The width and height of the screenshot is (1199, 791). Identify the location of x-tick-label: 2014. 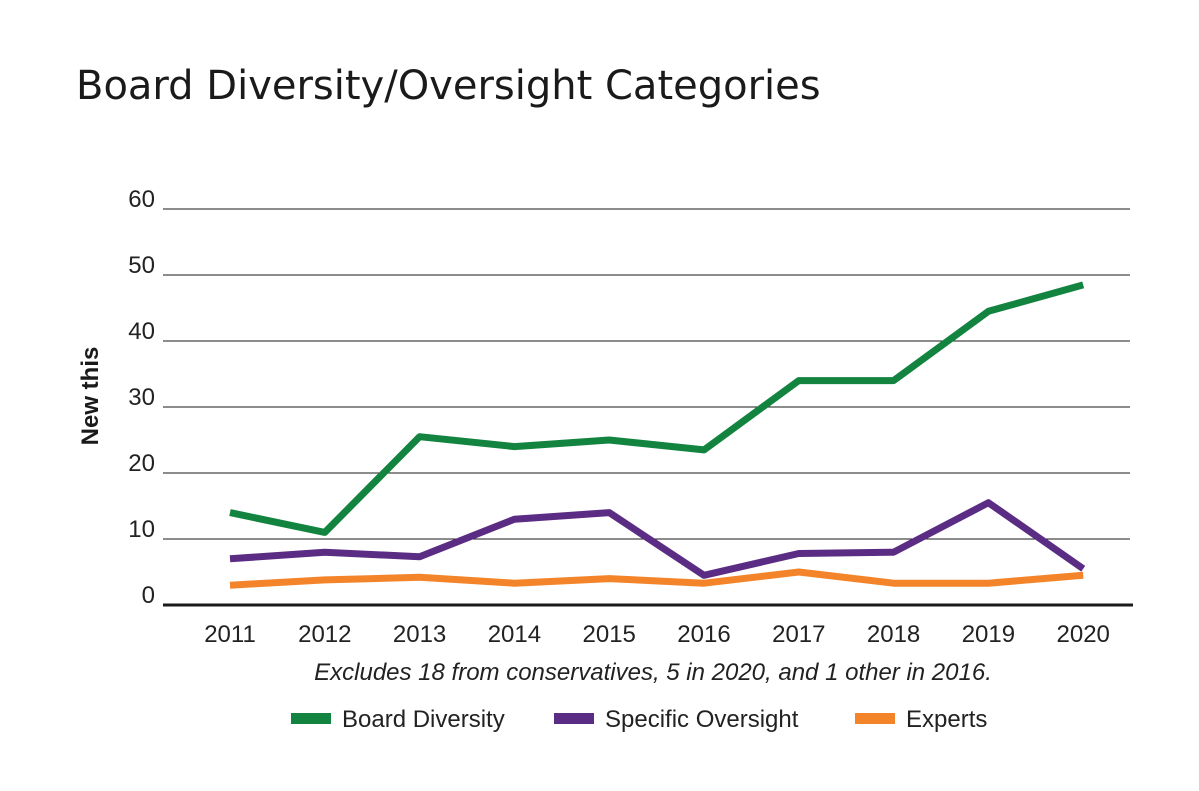
(514, 634).